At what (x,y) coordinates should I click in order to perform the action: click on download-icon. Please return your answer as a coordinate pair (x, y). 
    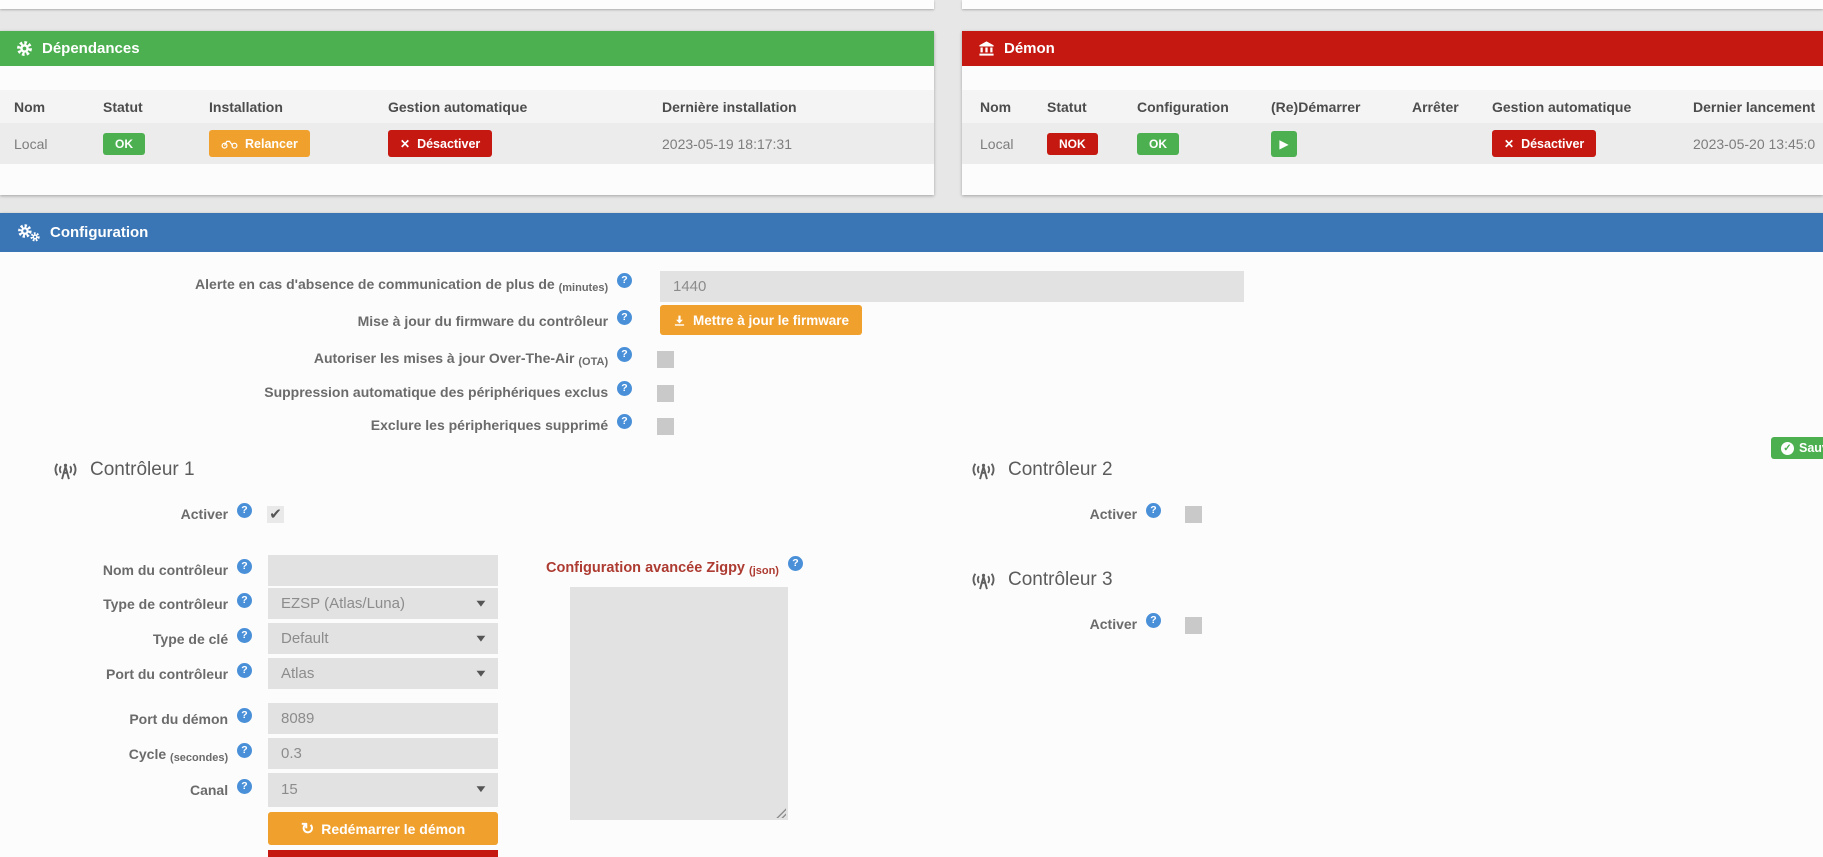
    Looking at the image, I should click on (679, 320).